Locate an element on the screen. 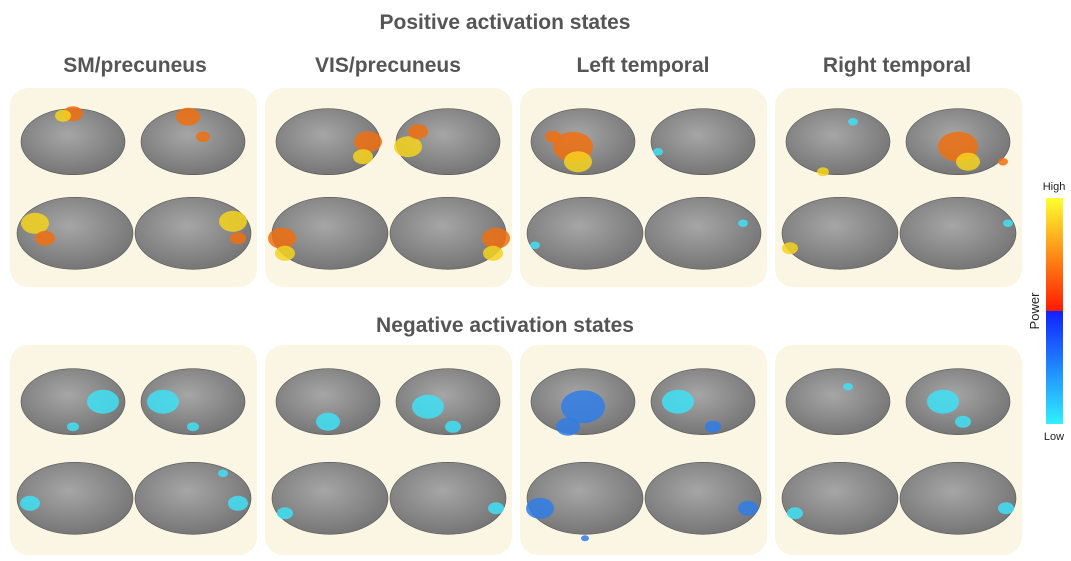 This screenshot has height=561, width=1071. colorbar-low: Low is located at coordinates (1054, 437).